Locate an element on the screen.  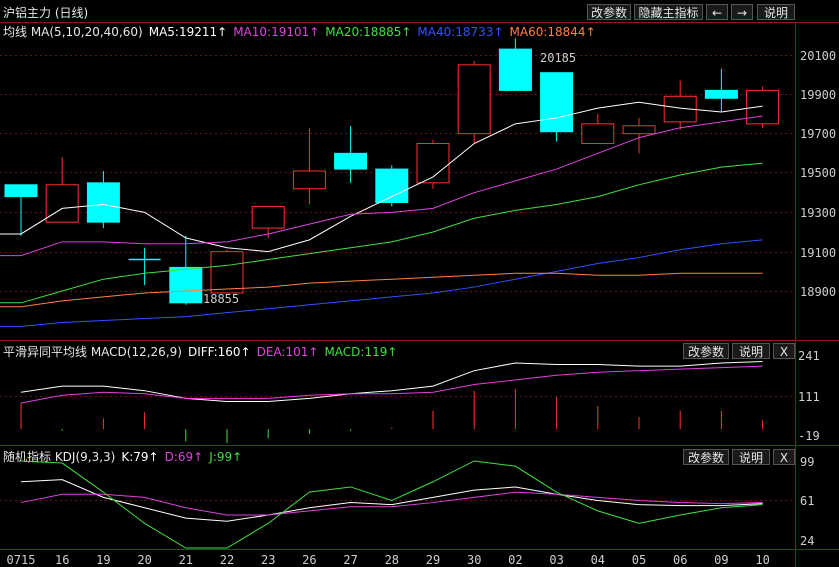
kdj-k-value: K:79↑ is located at coordinates (140, 457).